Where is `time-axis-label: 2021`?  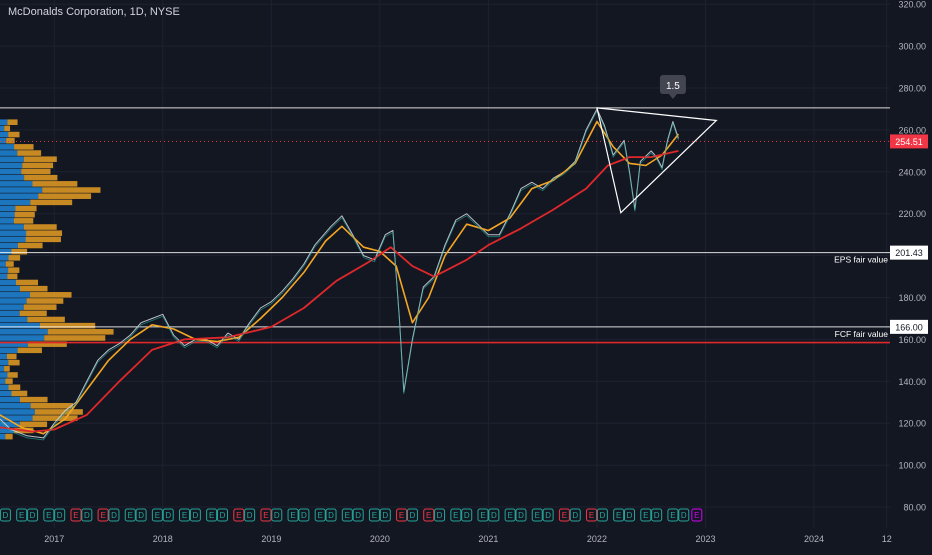 time-axis-label: 2021 is located at coordinates (488, 539).